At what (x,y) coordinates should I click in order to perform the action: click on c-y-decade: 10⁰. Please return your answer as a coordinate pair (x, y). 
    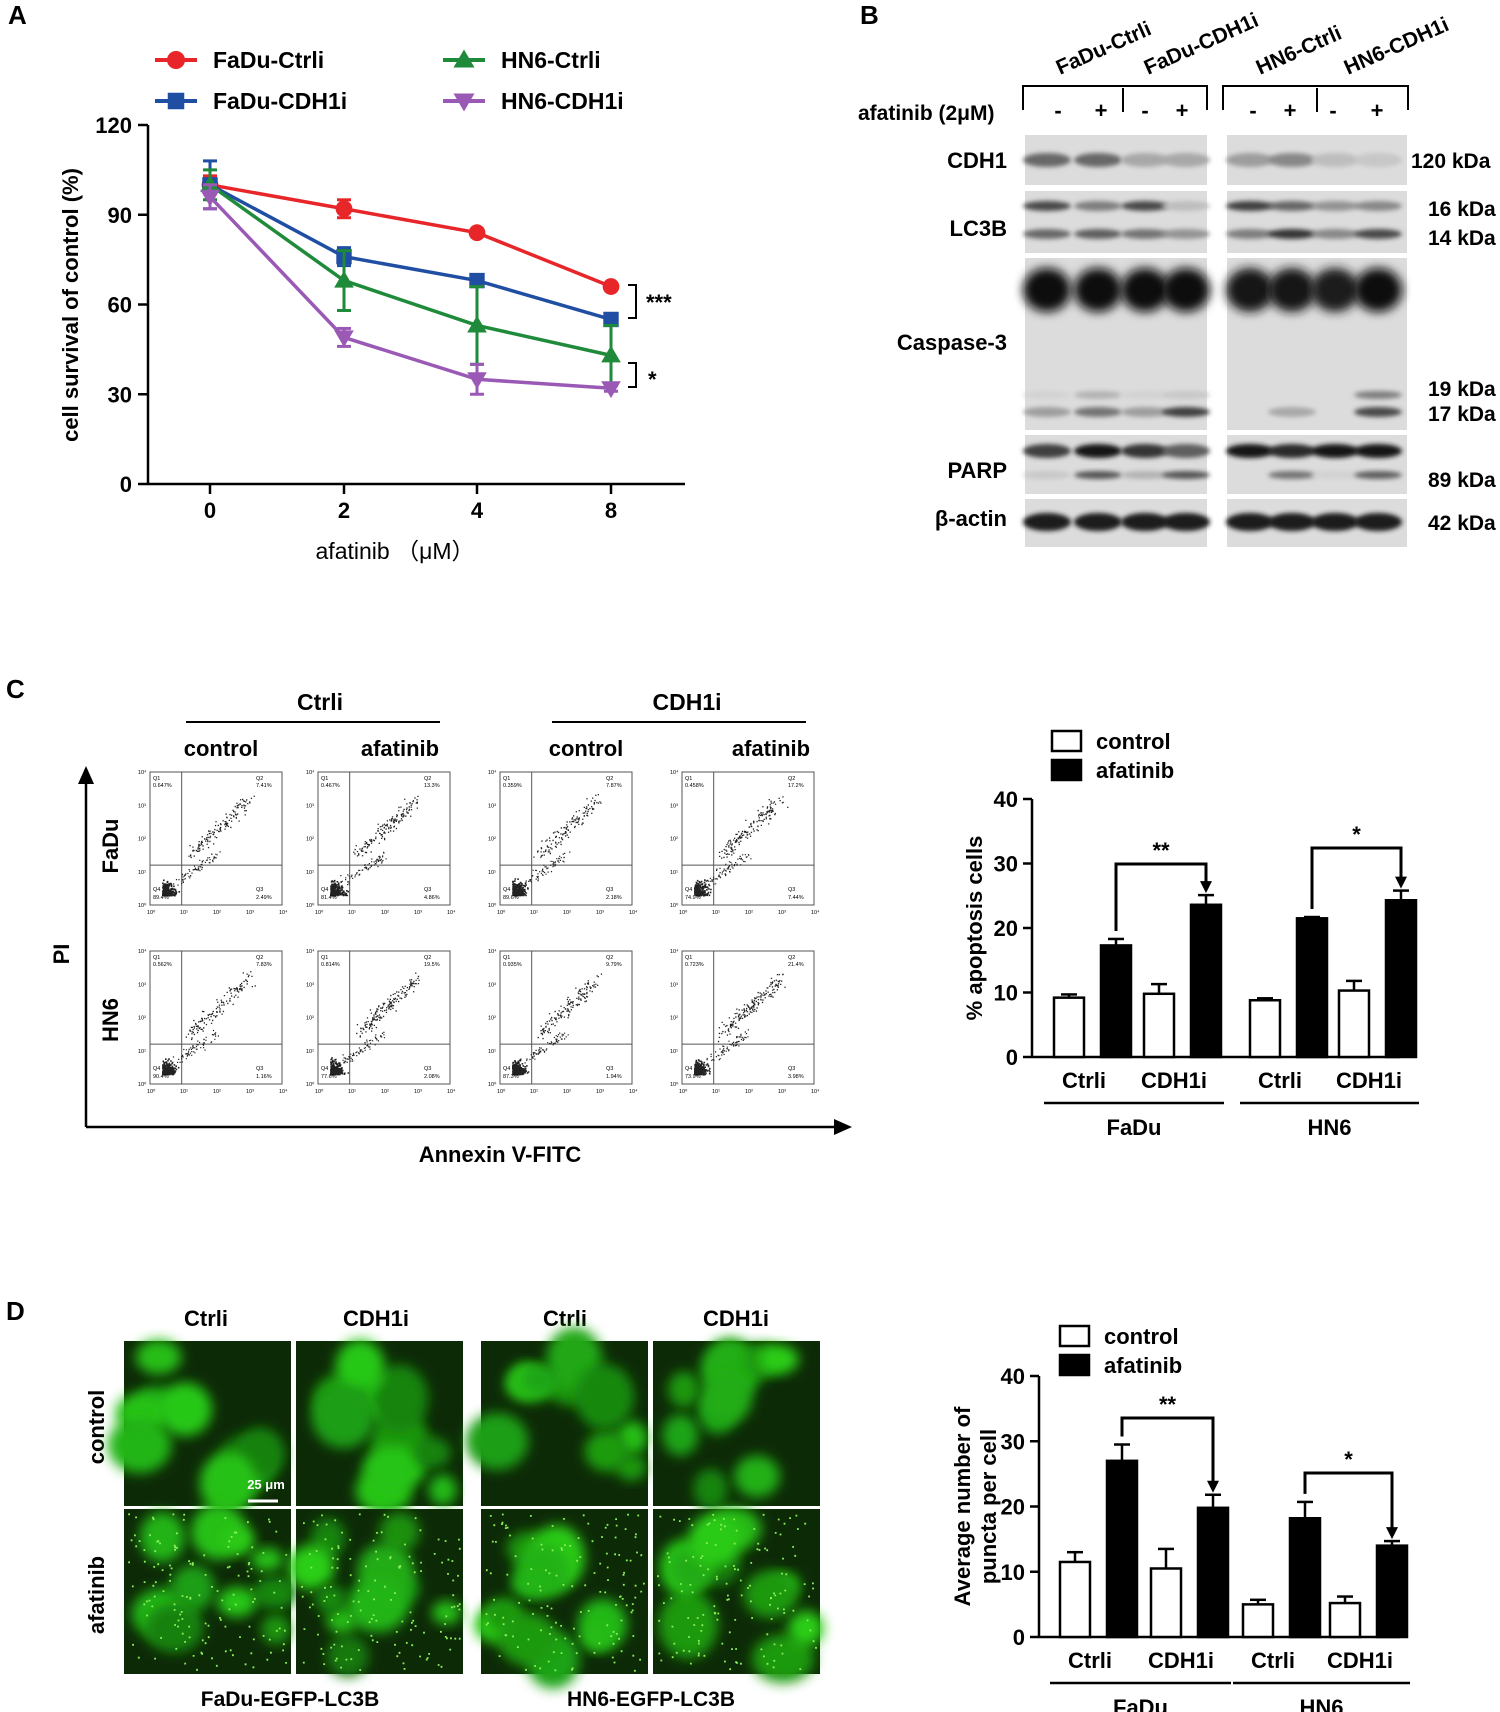
    Looking at the image, I should click on (674, 1084).